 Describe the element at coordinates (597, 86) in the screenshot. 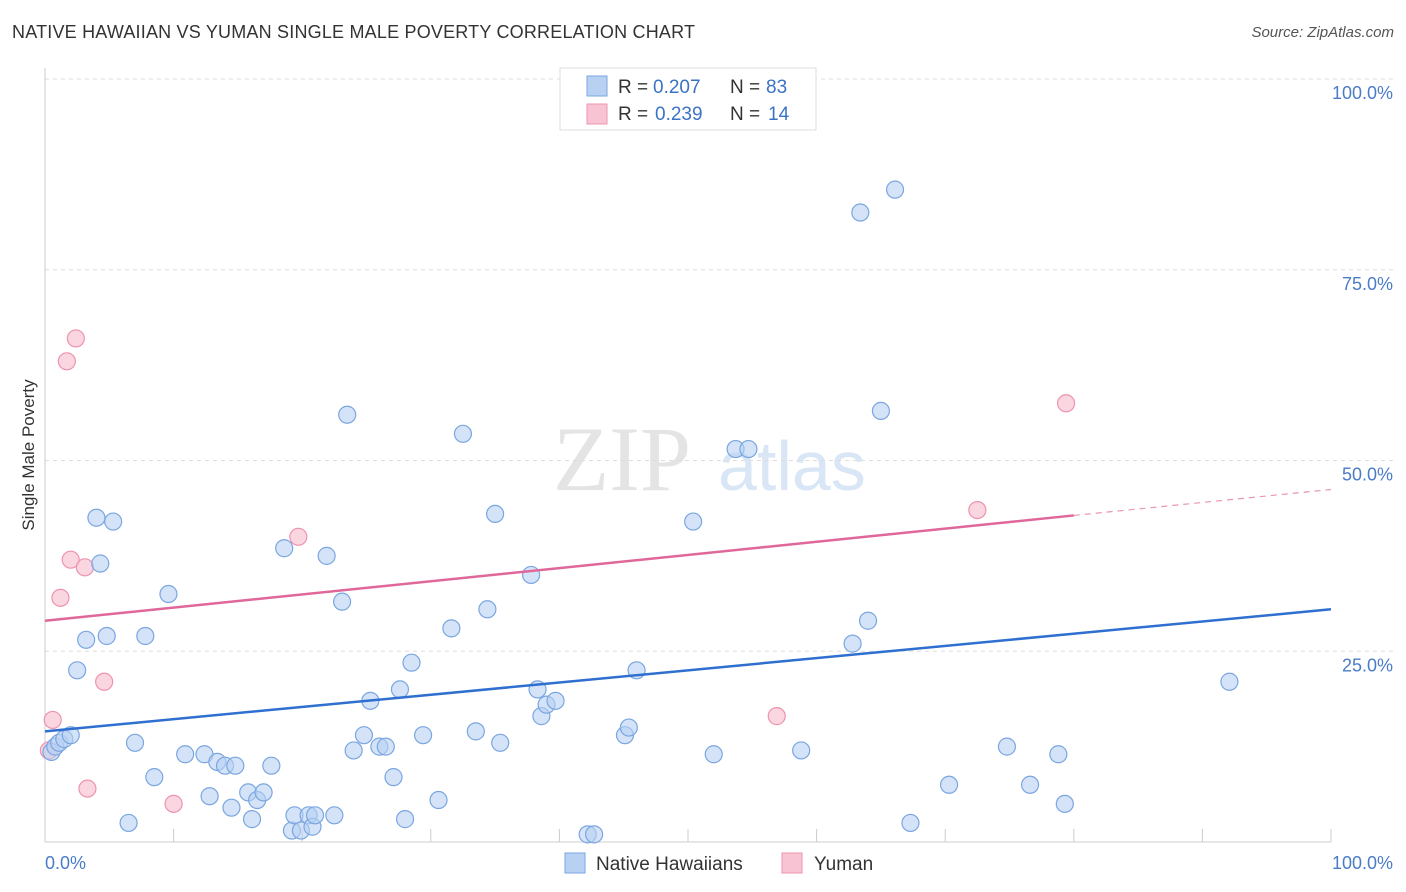

I see `legend-swatch-blue` at that location.